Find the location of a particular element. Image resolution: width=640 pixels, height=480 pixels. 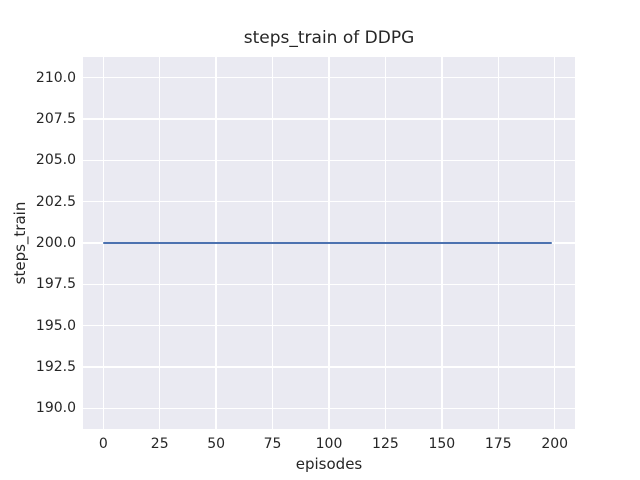

series-line-steps_train is located at coordinates (328, 243).